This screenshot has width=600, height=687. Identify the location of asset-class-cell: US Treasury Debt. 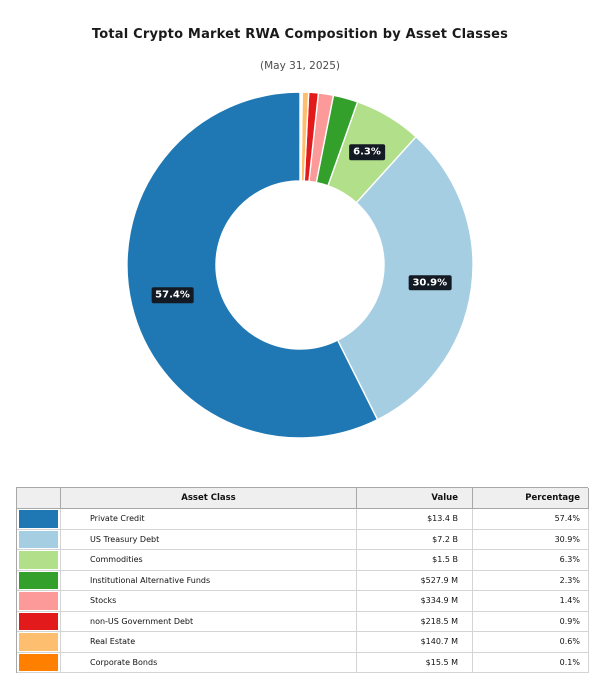
(209, 539).